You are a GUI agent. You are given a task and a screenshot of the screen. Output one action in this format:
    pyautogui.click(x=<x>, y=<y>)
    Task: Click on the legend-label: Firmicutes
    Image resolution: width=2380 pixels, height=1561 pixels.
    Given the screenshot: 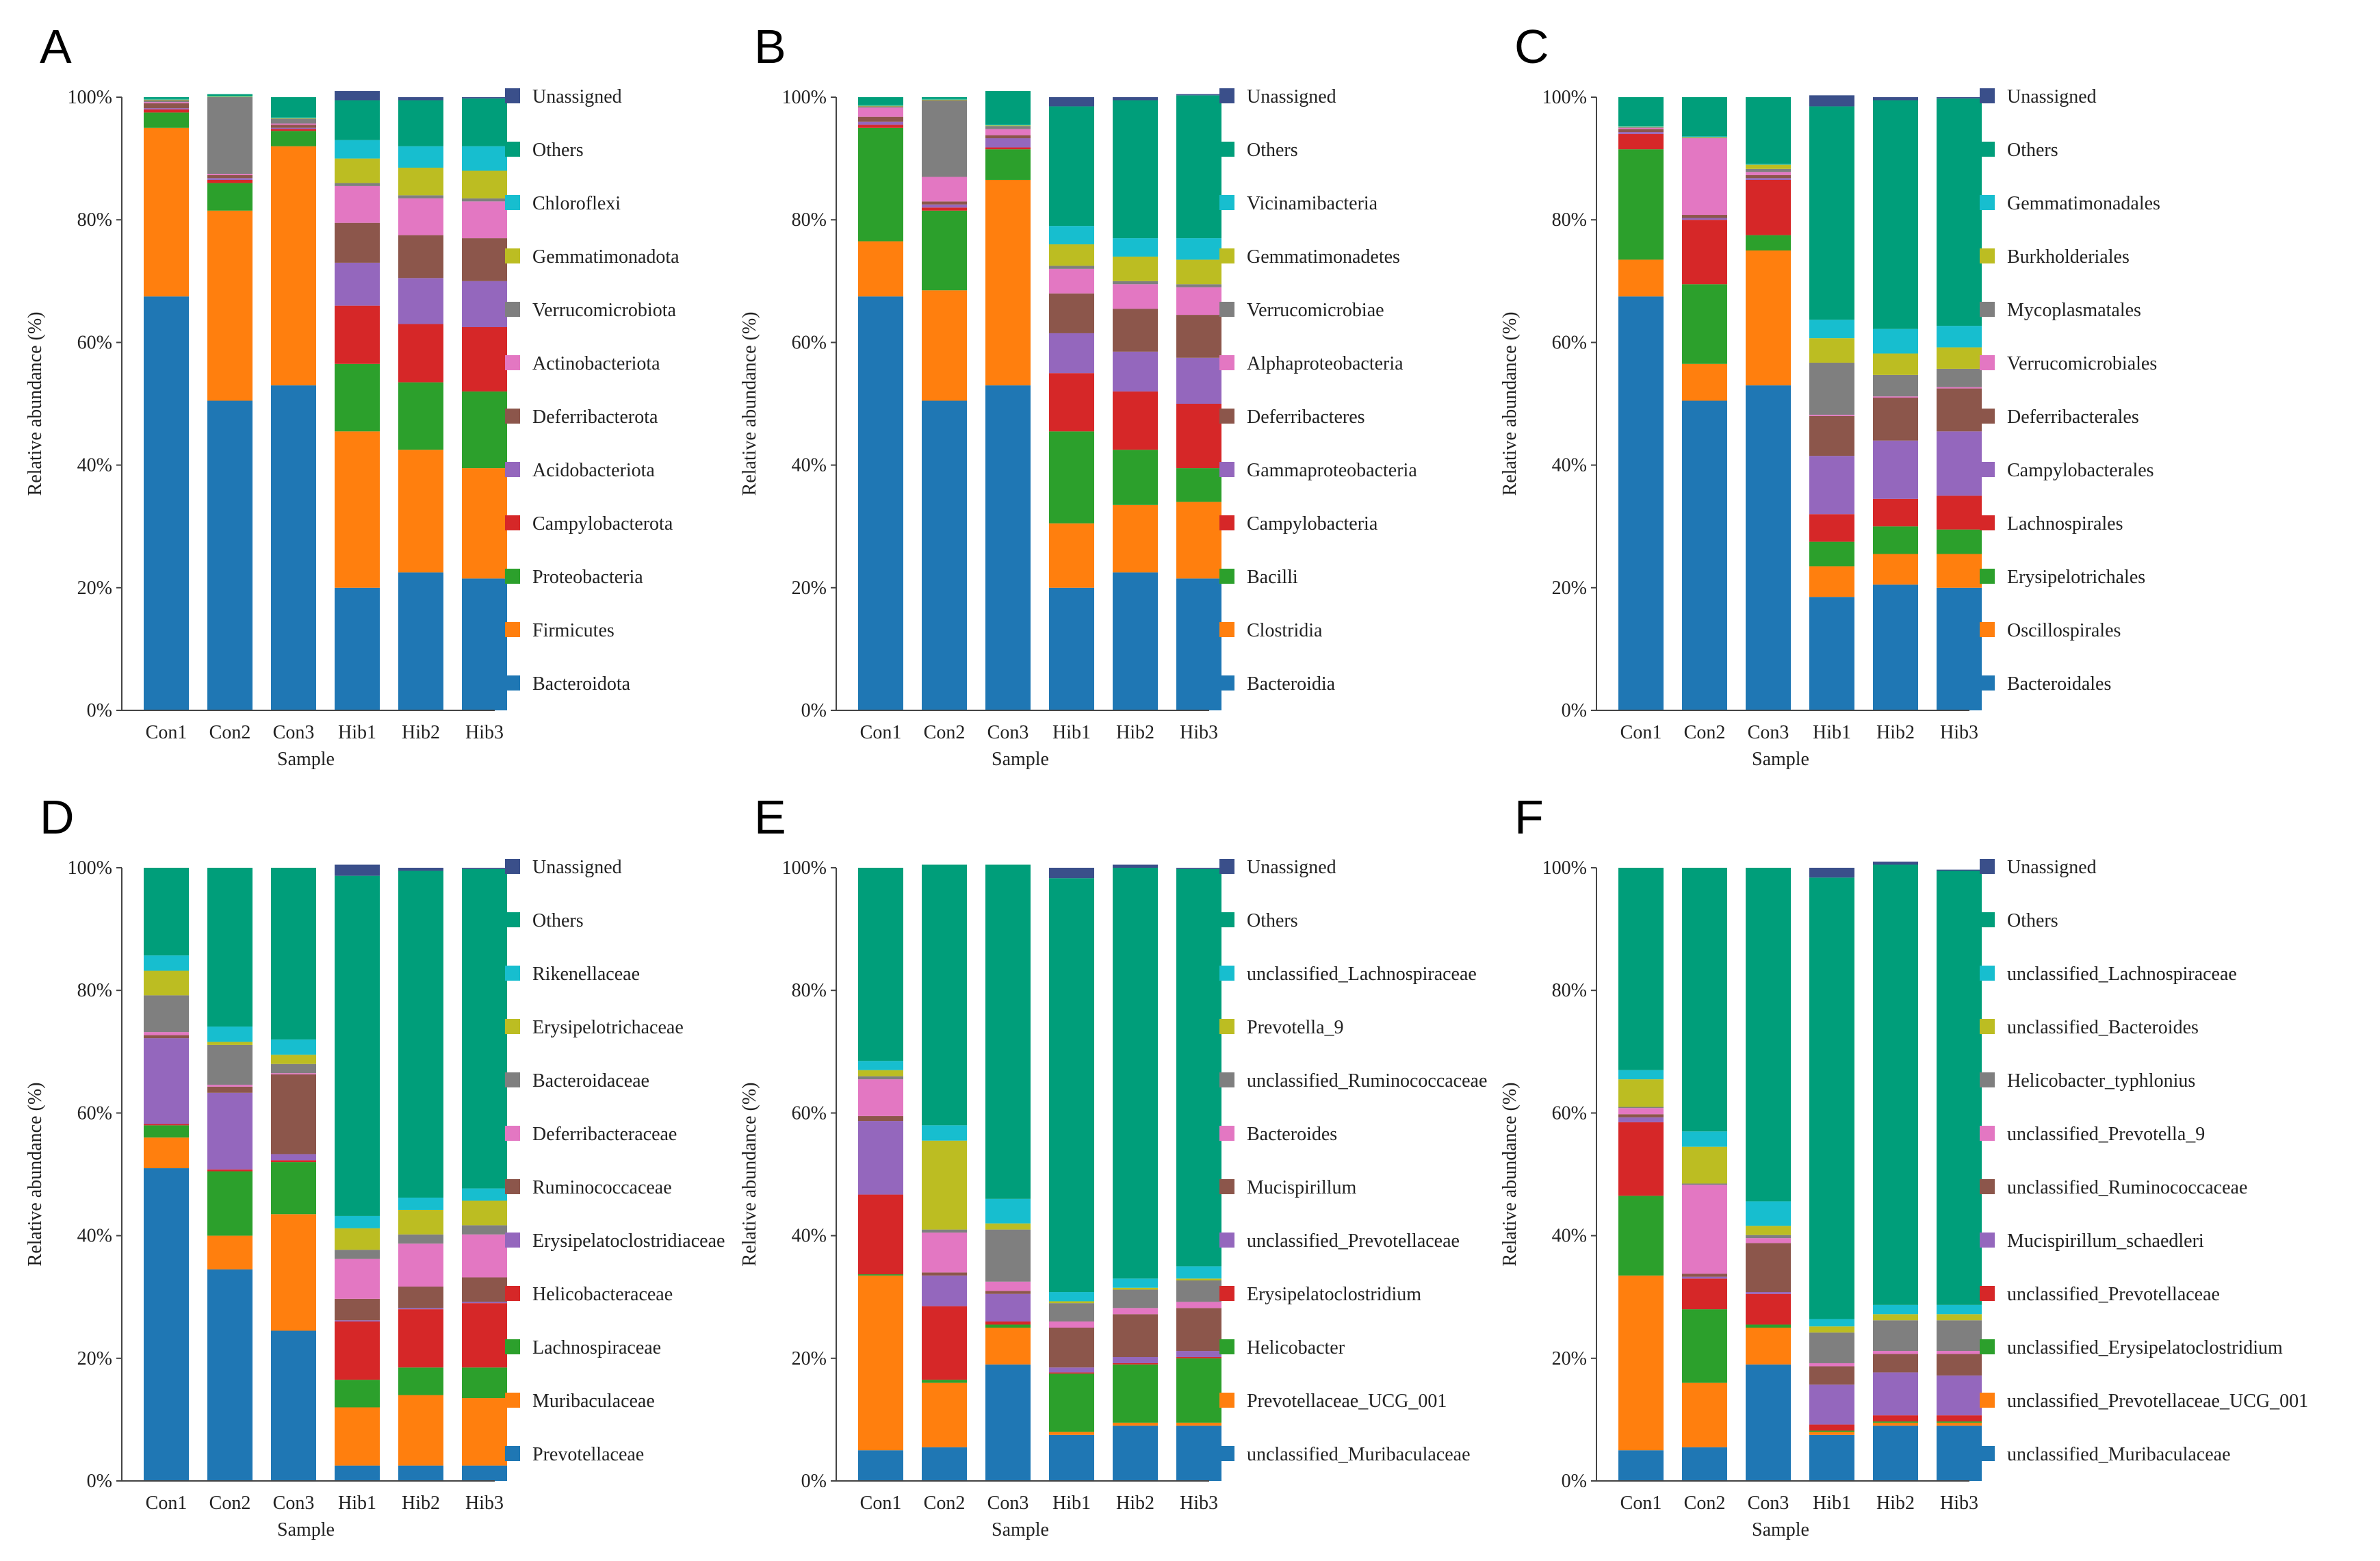 What is the action you would take?
    pyautogui.click(x=573, y=630)
    